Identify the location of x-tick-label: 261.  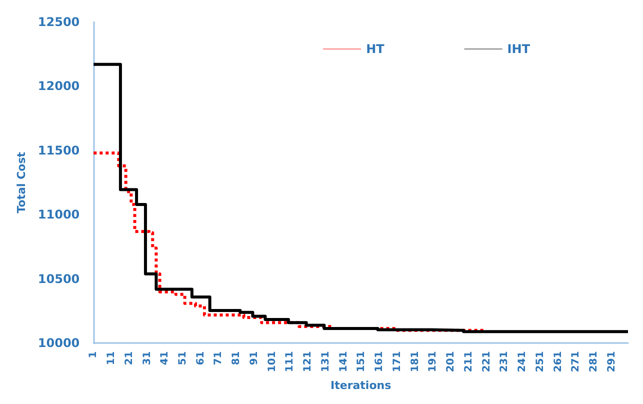
(558, 361).